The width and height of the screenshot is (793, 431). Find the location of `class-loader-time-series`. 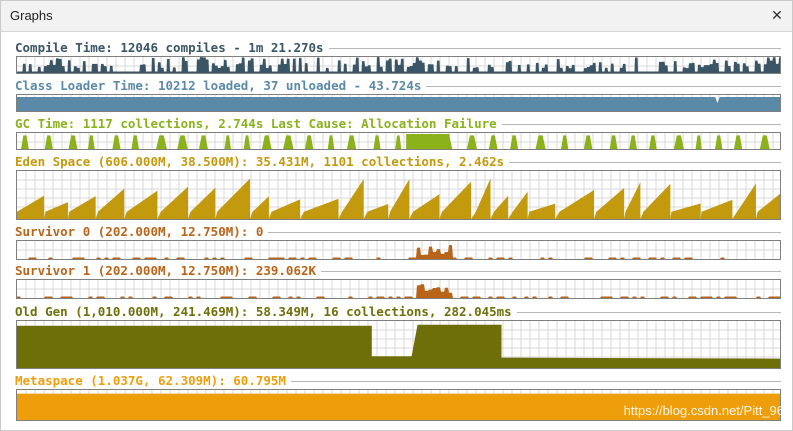

class-loader-time-series is located at coordinates (398, 104).